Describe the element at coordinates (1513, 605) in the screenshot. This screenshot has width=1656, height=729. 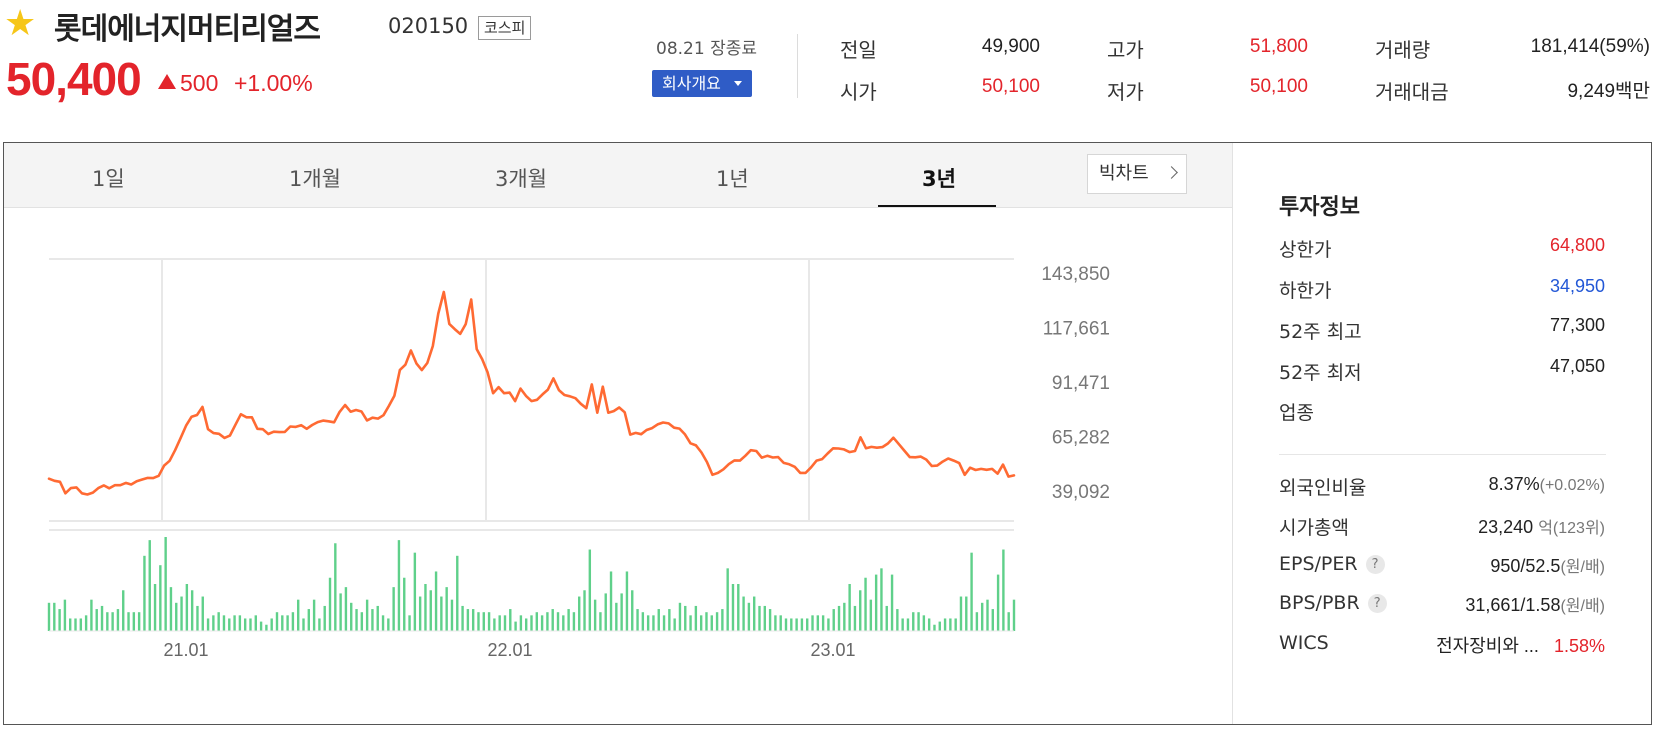
I see `bps-pbr-number: 31,661/1.58` at that location.